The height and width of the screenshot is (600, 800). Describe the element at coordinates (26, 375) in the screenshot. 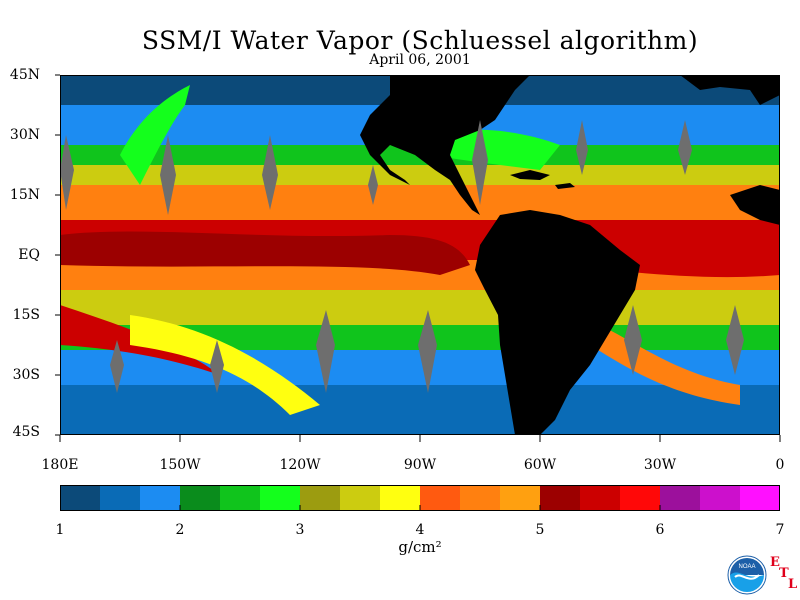

I see `lat-label-30s: 30S` at that location.